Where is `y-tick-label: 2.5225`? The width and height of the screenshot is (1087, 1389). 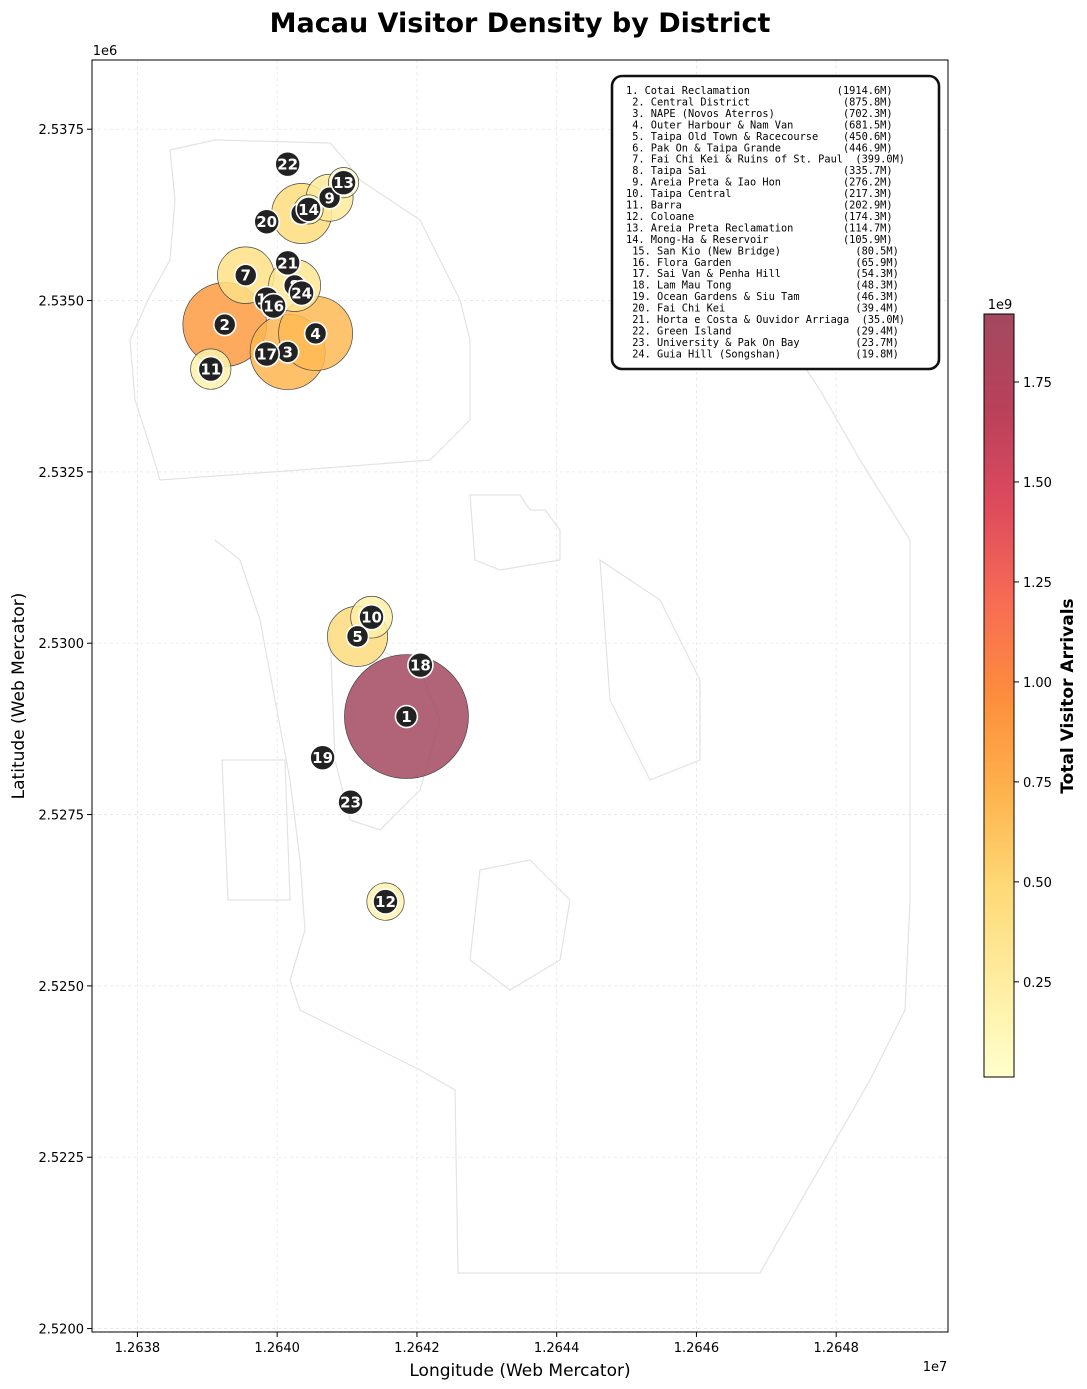
y-tick-label: 2.5225 is located at coordinates (62, 1158).